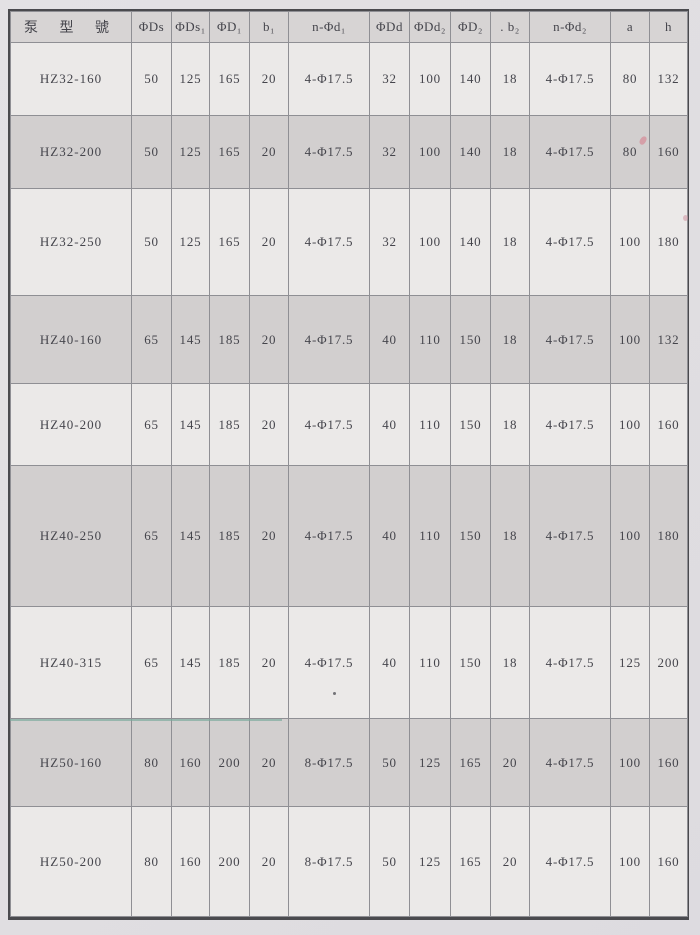  I want to click on column-header-b1: b₁, so click(269, 27).